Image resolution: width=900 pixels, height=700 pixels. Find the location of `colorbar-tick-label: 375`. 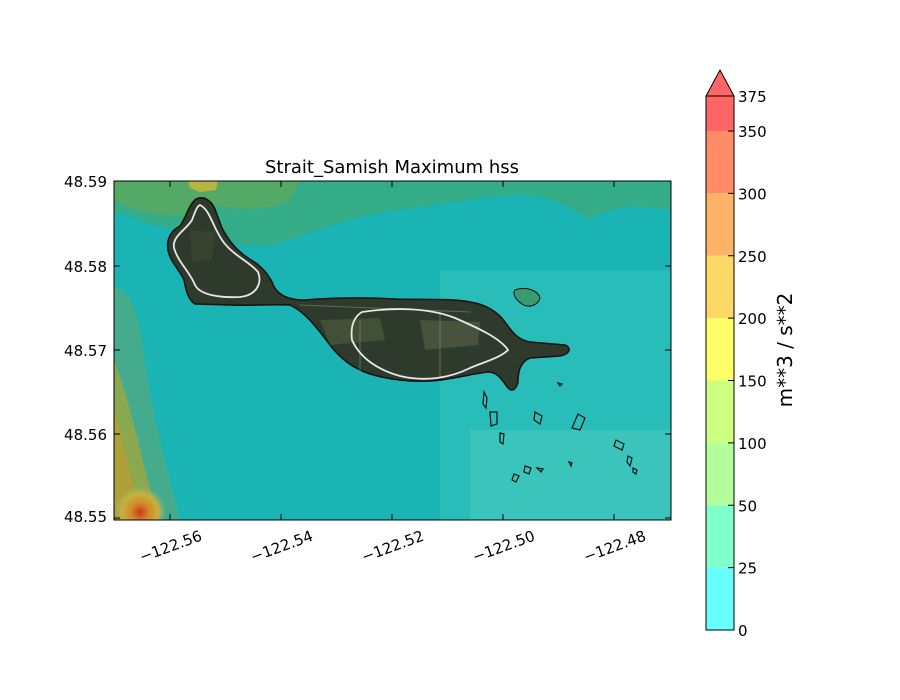

colorbar-tick-label: 375 is located at coordinates (752, 97).